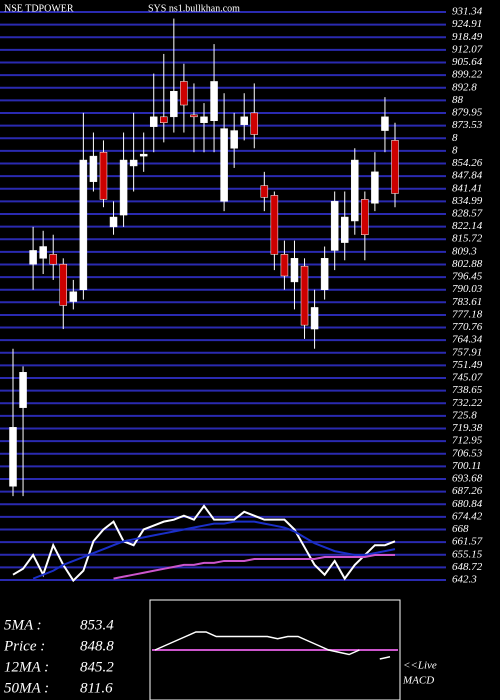  I want to click on y-tick-label: 822.14, so click(467, 226).